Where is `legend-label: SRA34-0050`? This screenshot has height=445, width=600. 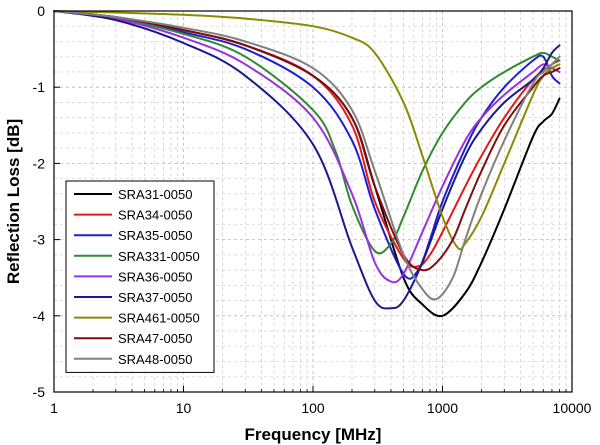 legend-label: SRA34-0050 is located at coordinates (155, 215).